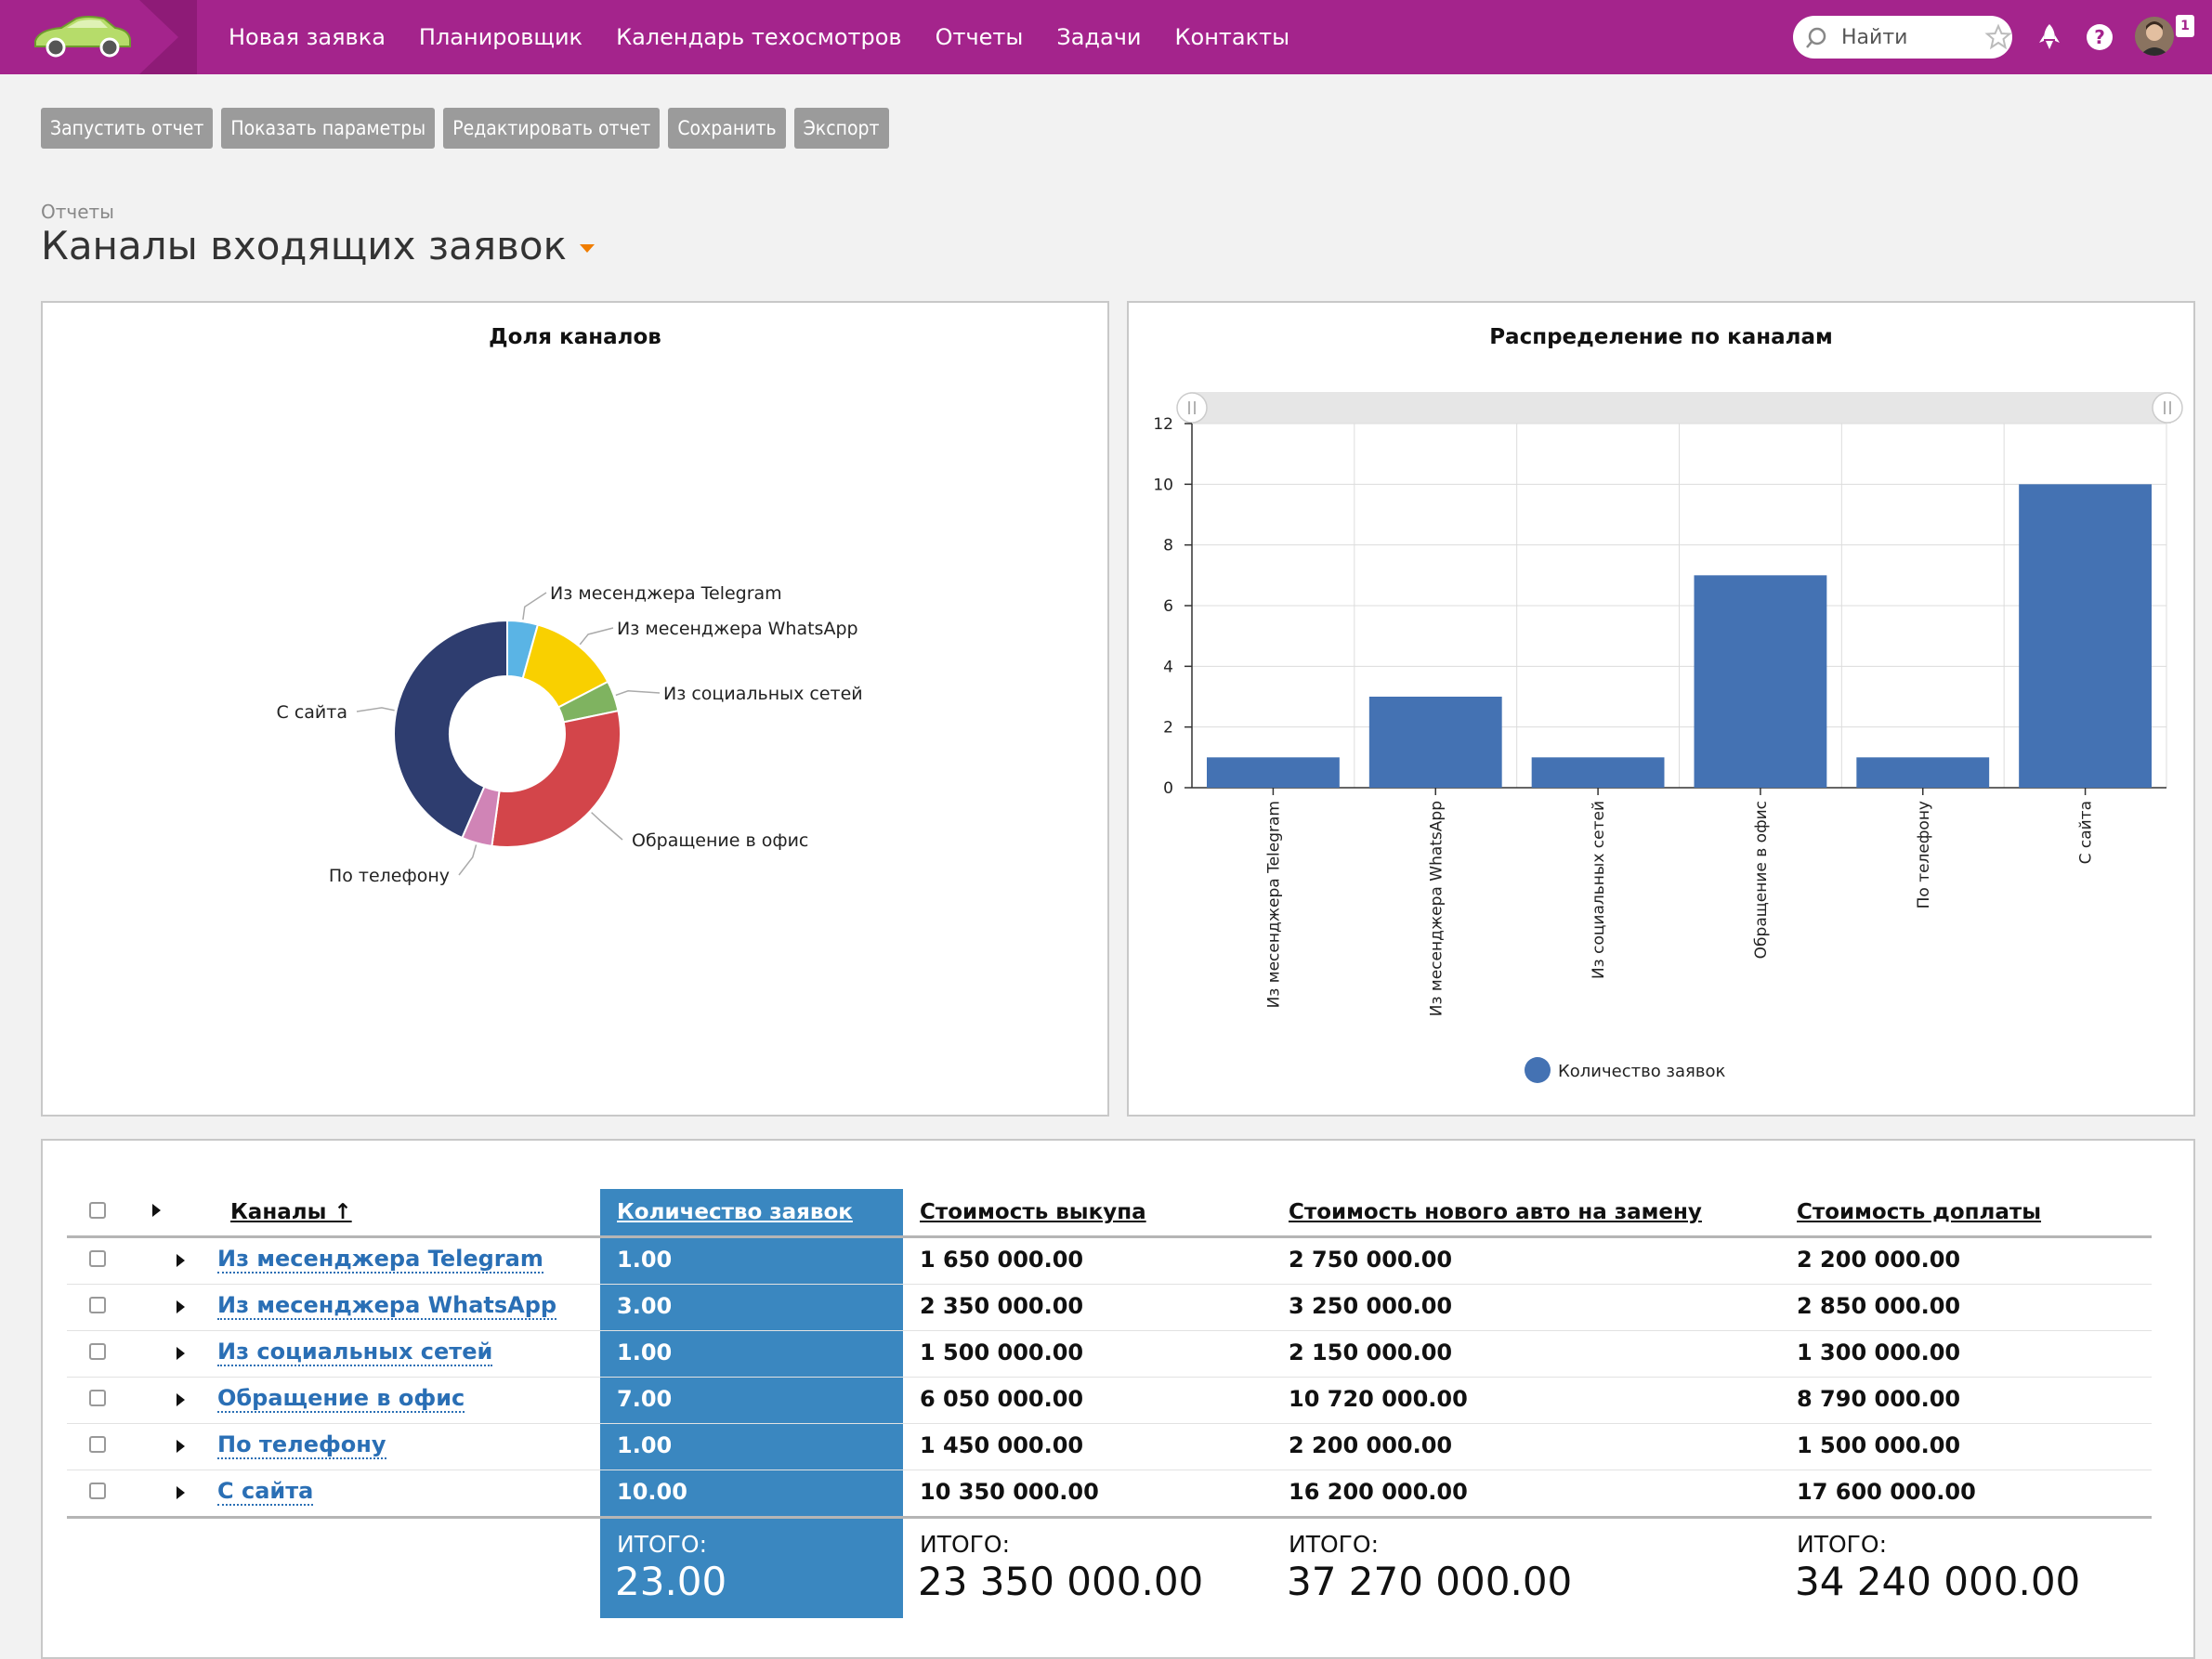 The height and width of the screenshot is (1659, 2212). What do you see at coordinates (2167, 408) in the screenshot?
I see `range-slider-right-handle` at bounding box center [2167, 408].